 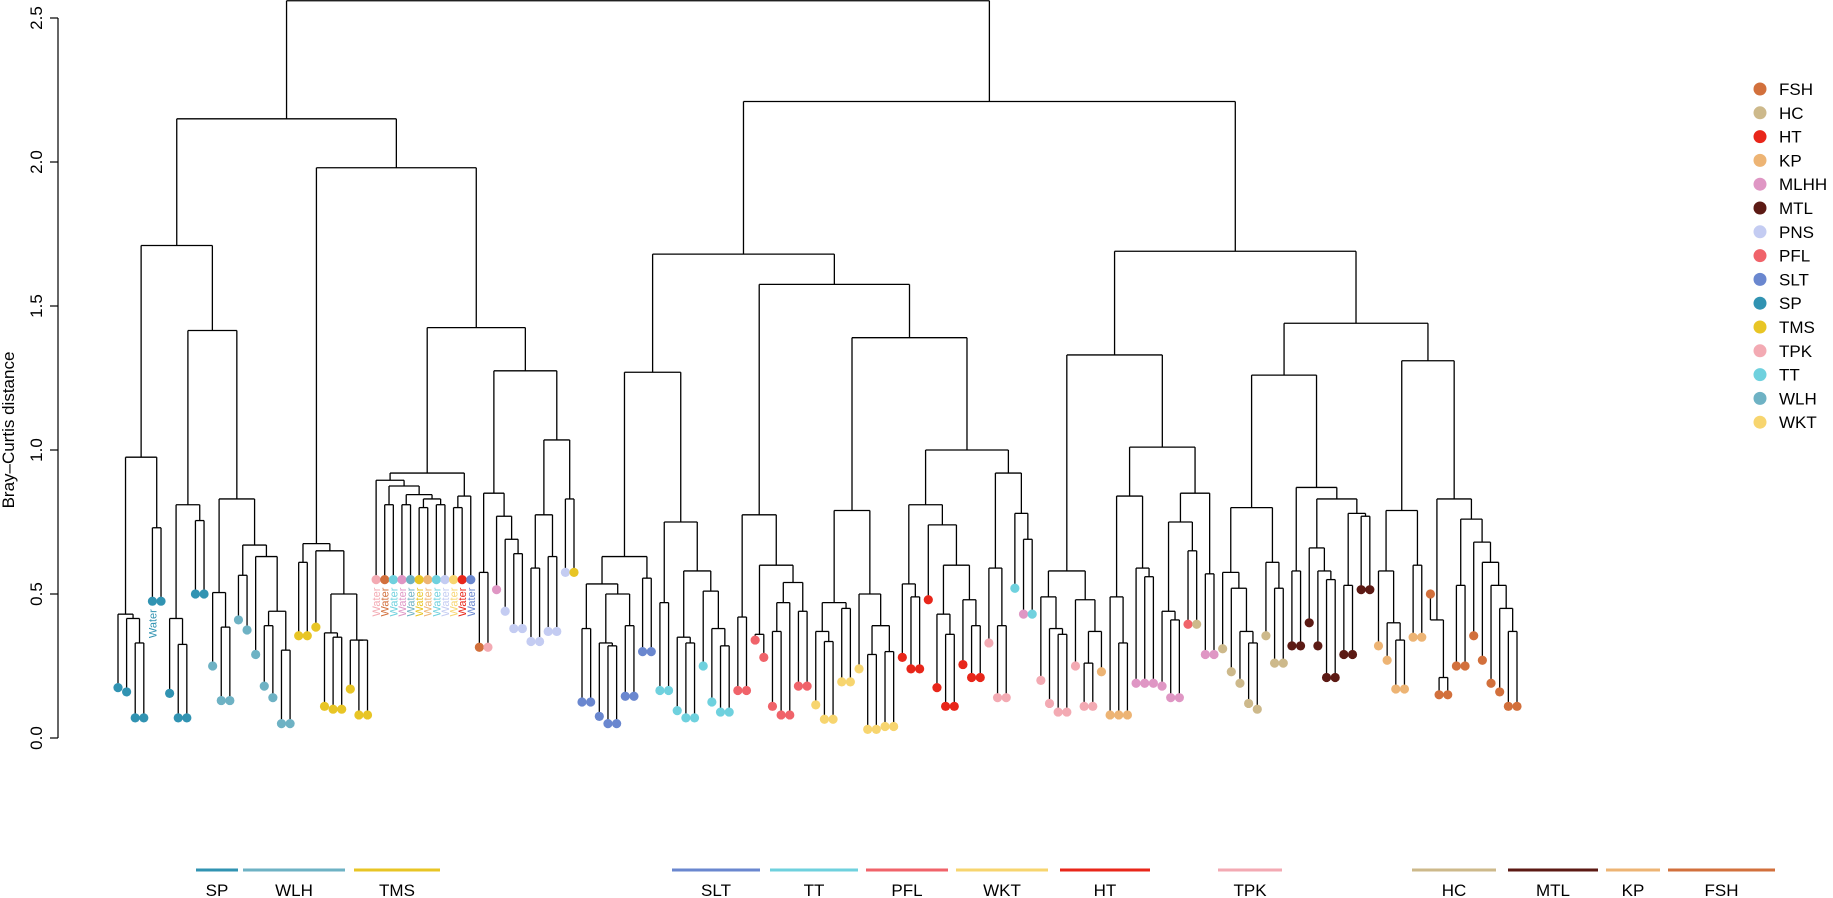 I want to click on group-label: PFL, so click(x=906, y=889).